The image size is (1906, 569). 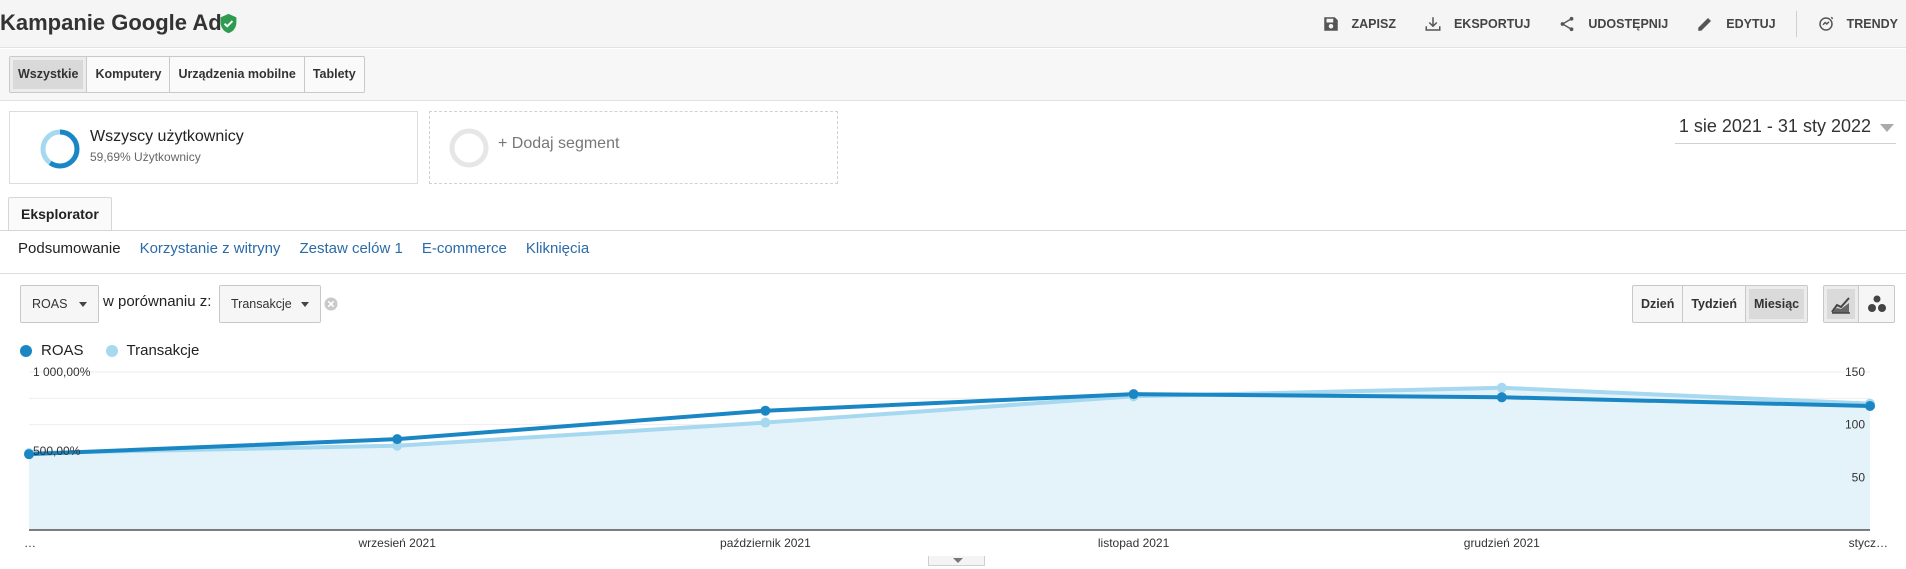 What do you see at coordinates (57, 451) in the screenshot?
I see `y-left-tick-label: 500,00%` at bounding box center [57, 451].